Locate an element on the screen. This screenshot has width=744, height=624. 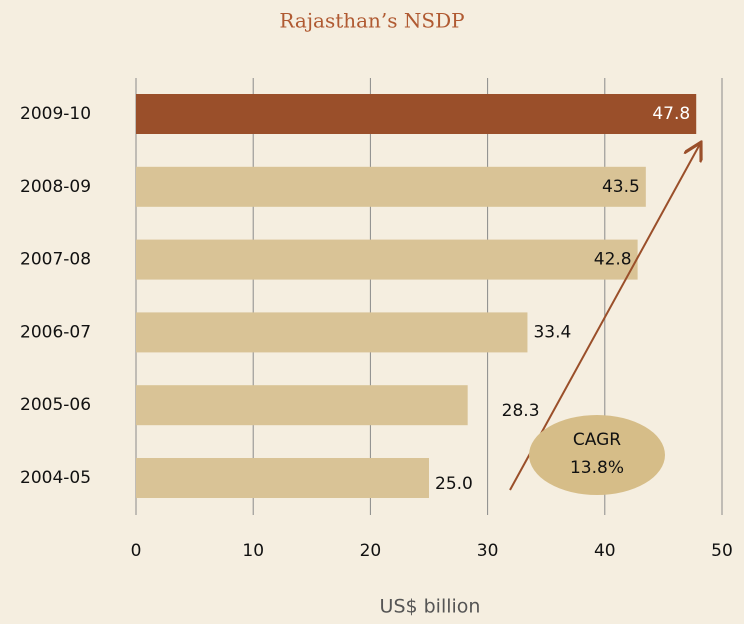
x-tick-label: 20 is located at coordinates (371, 551).